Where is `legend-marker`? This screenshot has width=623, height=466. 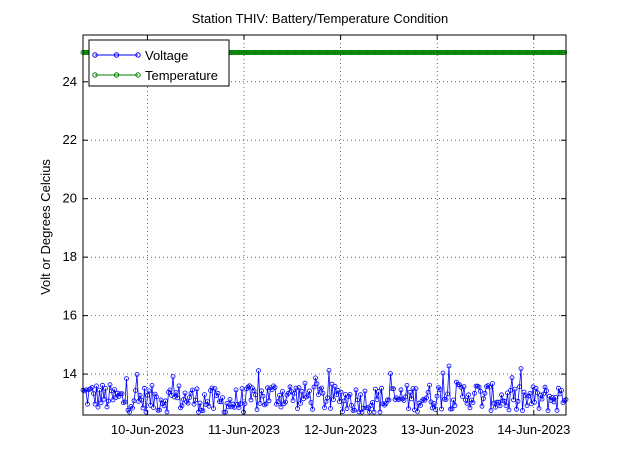 legend-marker is located at coordinates (138, 75).